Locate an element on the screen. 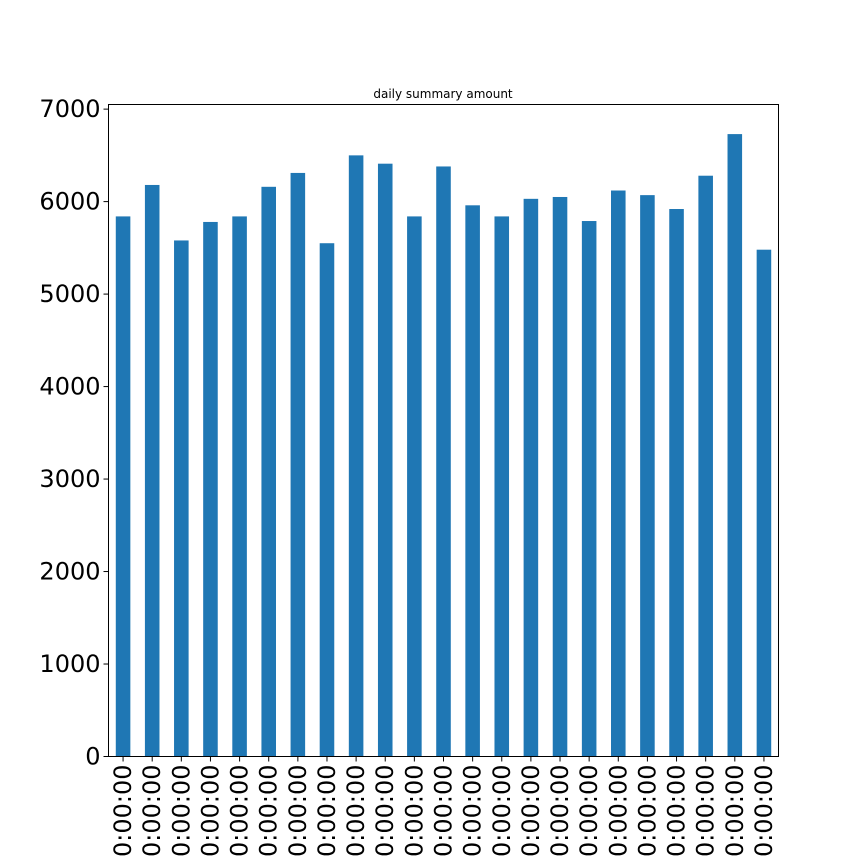 The width and height of the screenshot is (864, 864). y-tick-label: 2000 is located at coordinates (69, 572).